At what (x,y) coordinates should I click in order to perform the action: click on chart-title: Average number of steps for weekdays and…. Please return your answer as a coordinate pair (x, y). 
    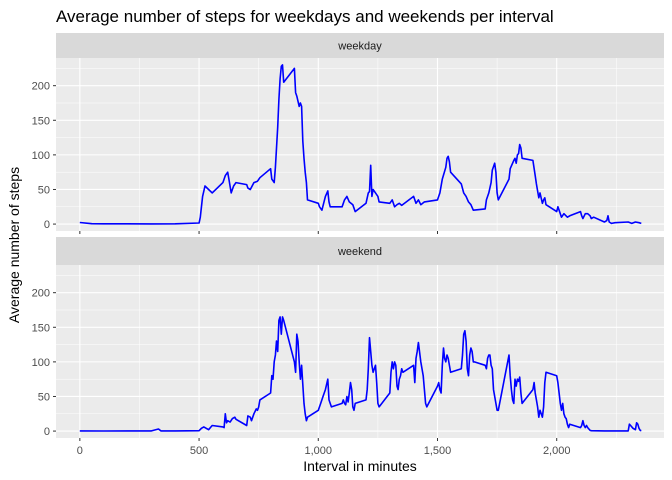
    Looking at the image, I should click on (305, 16).